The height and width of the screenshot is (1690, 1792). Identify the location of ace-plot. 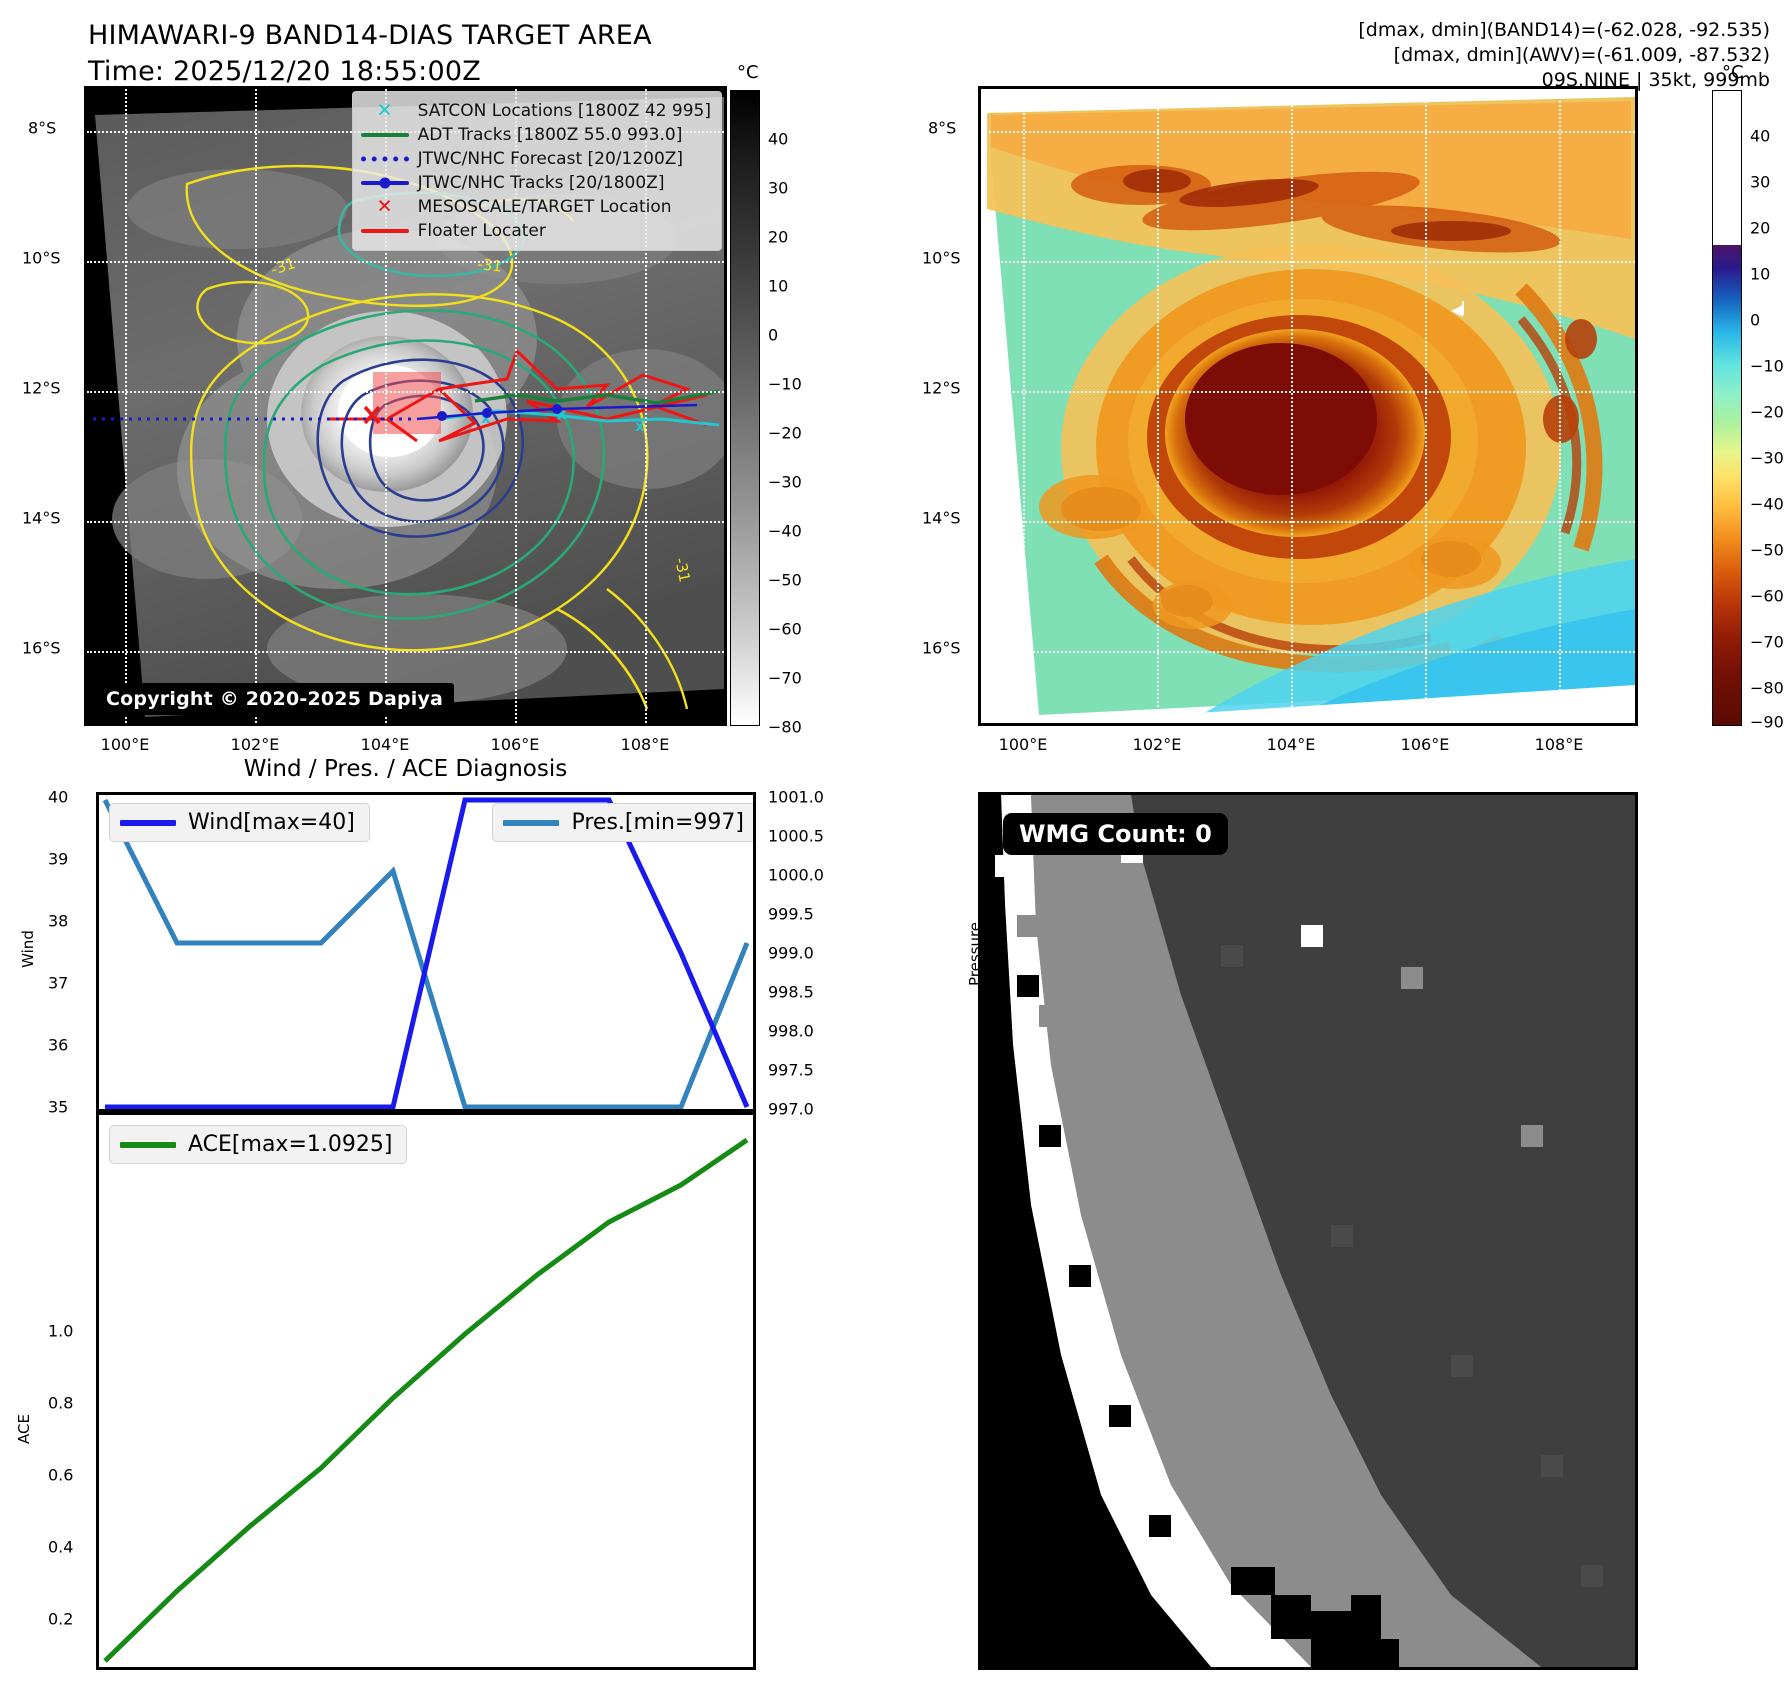
(426, 1400).